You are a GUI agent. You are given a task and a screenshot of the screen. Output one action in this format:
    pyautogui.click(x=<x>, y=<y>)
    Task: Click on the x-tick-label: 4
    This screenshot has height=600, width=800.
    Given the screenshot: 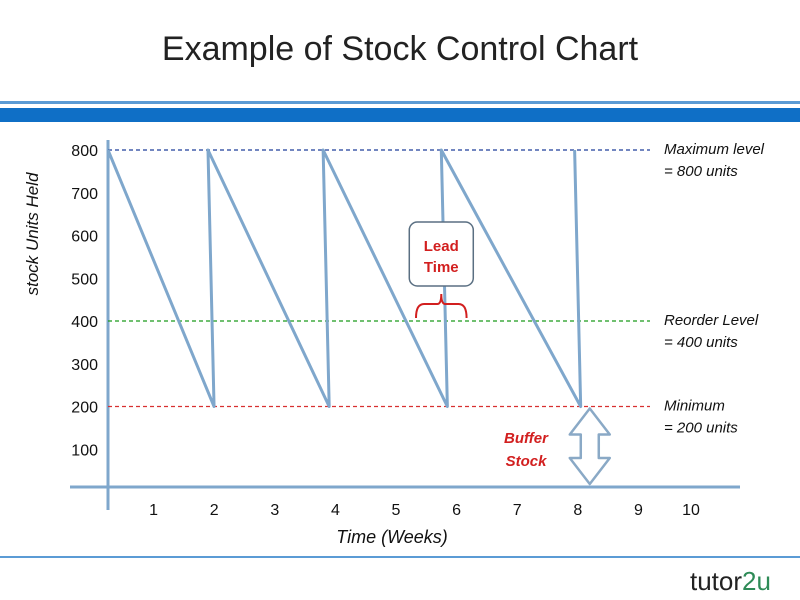 What is the action you would take?
    pyautogui.click(x=335, y=510)
    